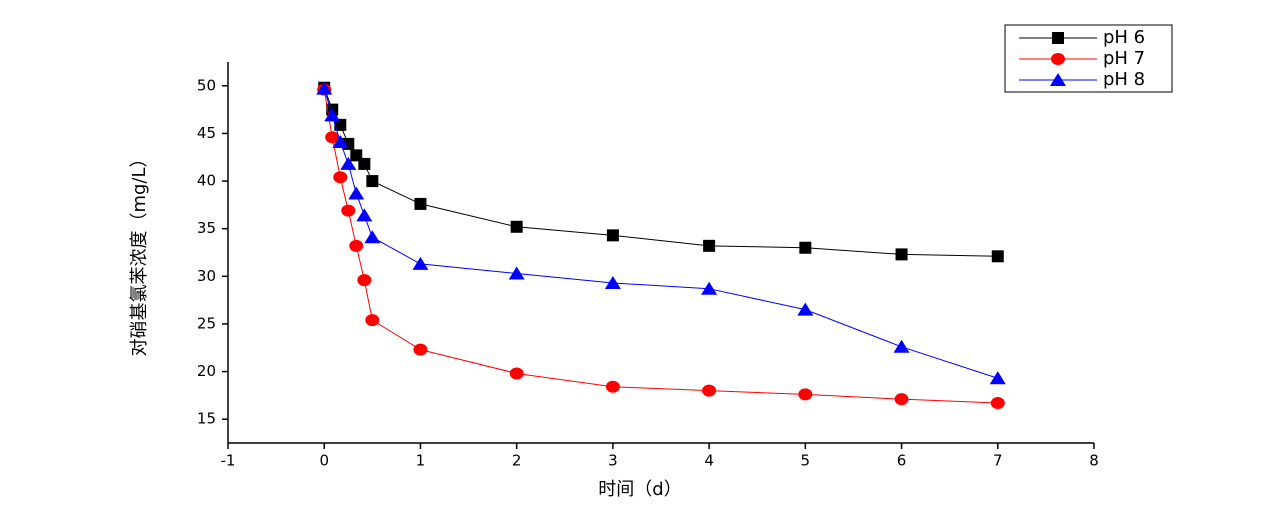  What do you see at coordinates (709, 461) in the screenshot?
I see `x-tick-label: 4` at bounding box center [709, 461].